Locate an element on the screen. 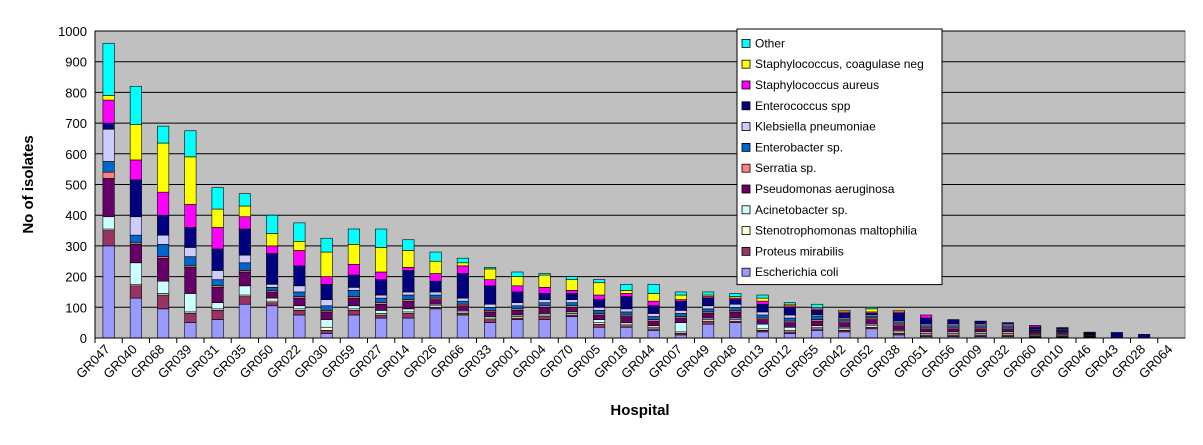 The image size is (1203, 445). legend-label: Stenotrophomonas maltophilia is located at coordinates (836, 231).